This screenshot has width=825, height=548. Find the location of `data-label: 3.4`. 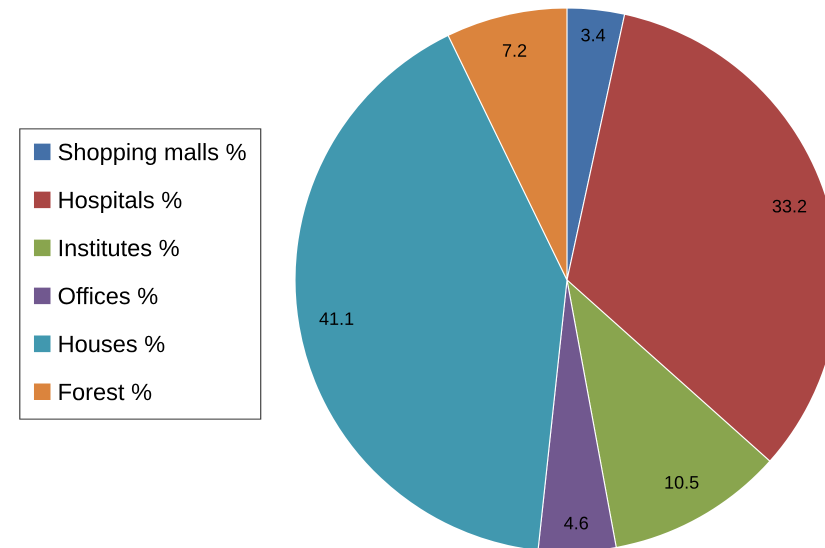

data-label: 3.4 is located at coordinates (593, 35).